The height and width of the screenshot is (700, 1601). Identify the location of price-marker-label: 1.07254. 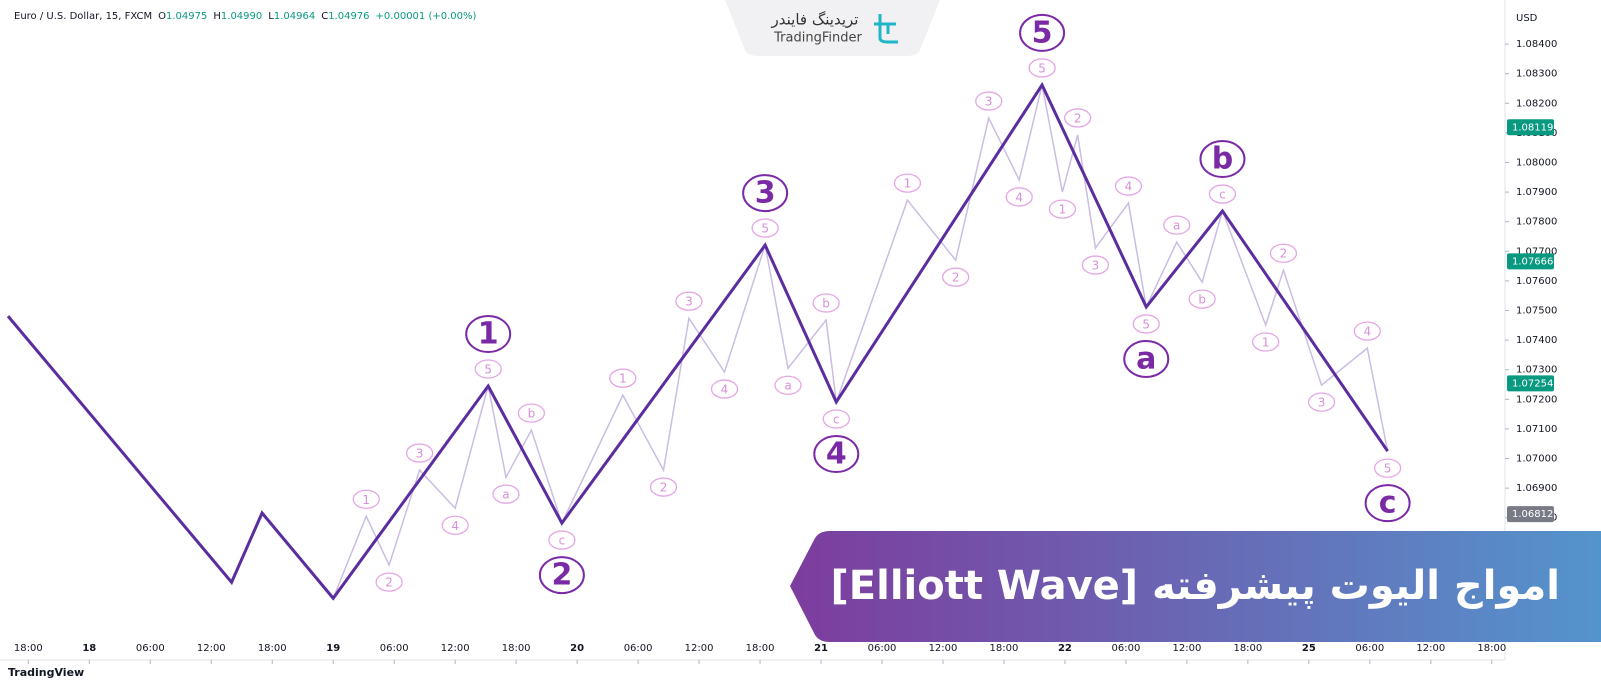
(1532, 383).